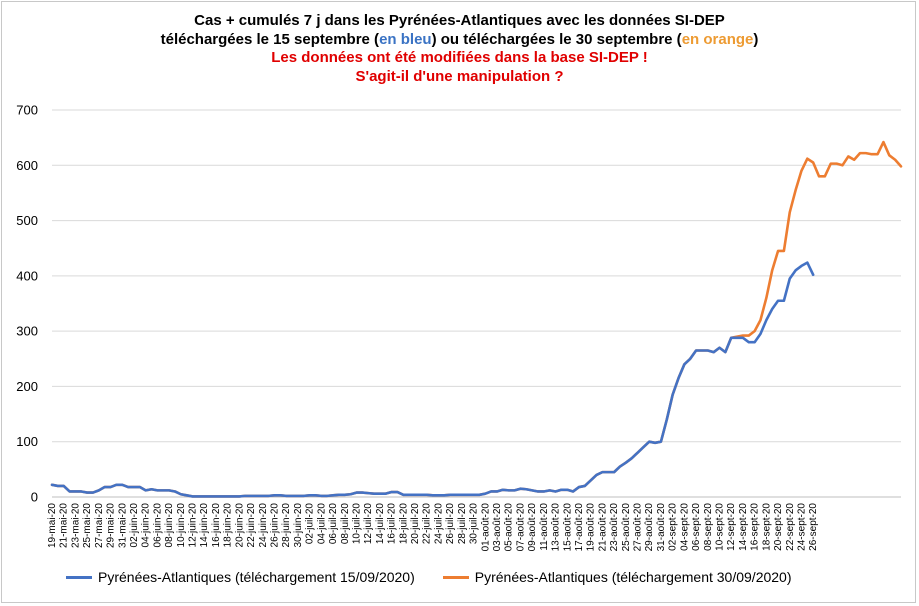 The image size is (919, 606). Describe the element at coordinates (298, 525) in the screenshot. I see `x-tick-label: 30-juin-20` at that location.